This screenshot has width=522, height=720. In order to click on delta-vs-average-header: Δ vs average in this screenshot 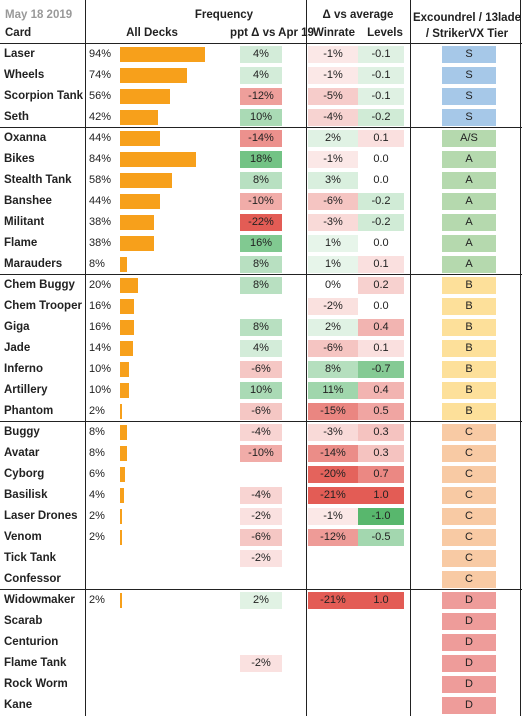, I will do `click(358, 15)`.